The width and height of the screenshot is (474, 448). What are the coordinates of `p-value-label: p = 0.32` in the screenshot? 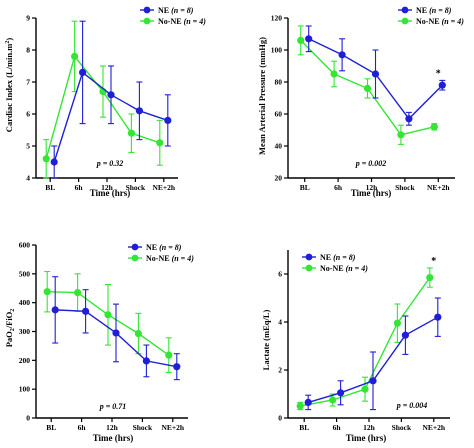 It's located at (110, 163).